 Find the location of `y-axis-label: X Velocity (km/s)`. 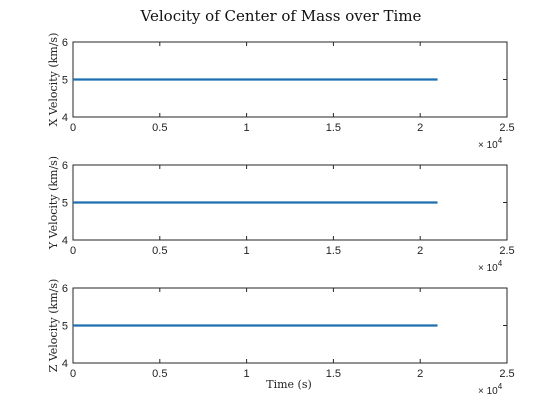

y-axis-label: X Velocity (km/s) is located at coordinates (53, 80).